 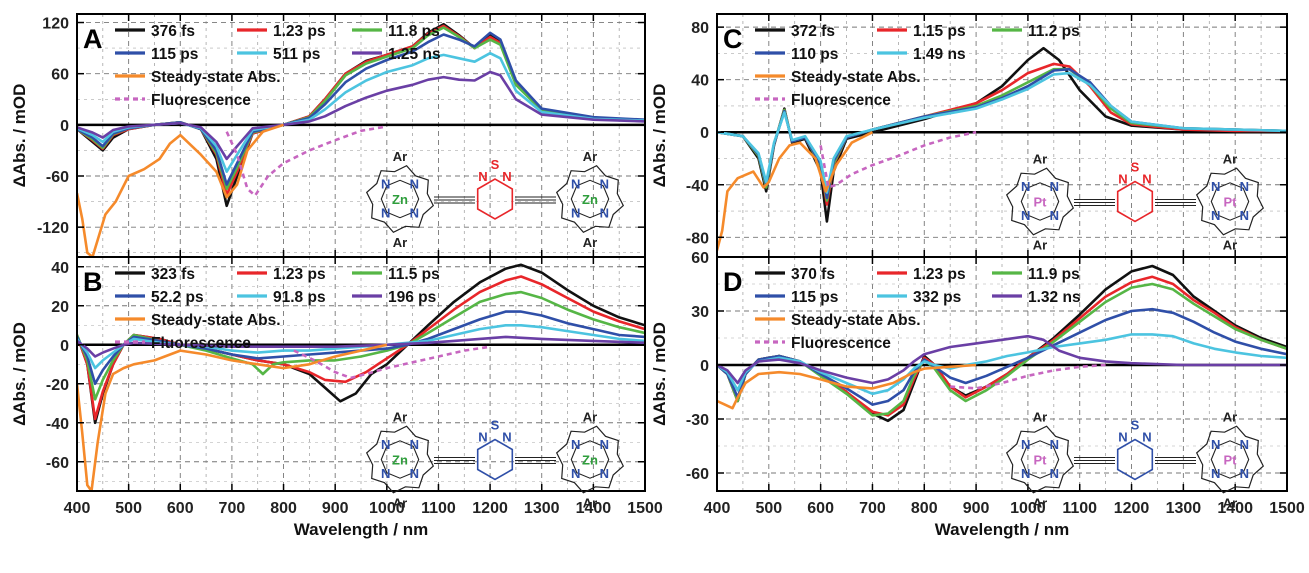 I want to click on x-axis-label: Wavelength / nm, so click(x=1002, y=529).